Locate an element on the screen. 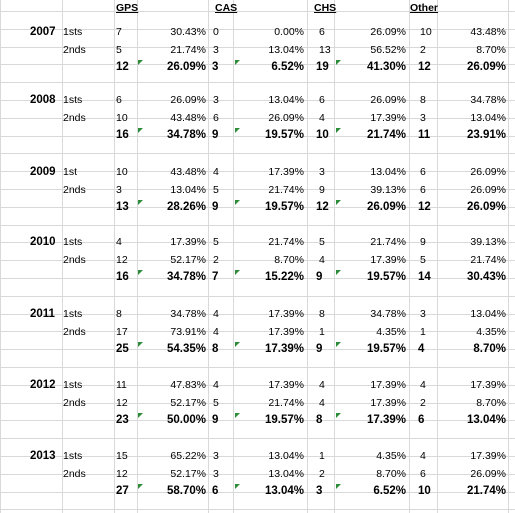  cell-chs: 8 is located at coordinates (322, 314).